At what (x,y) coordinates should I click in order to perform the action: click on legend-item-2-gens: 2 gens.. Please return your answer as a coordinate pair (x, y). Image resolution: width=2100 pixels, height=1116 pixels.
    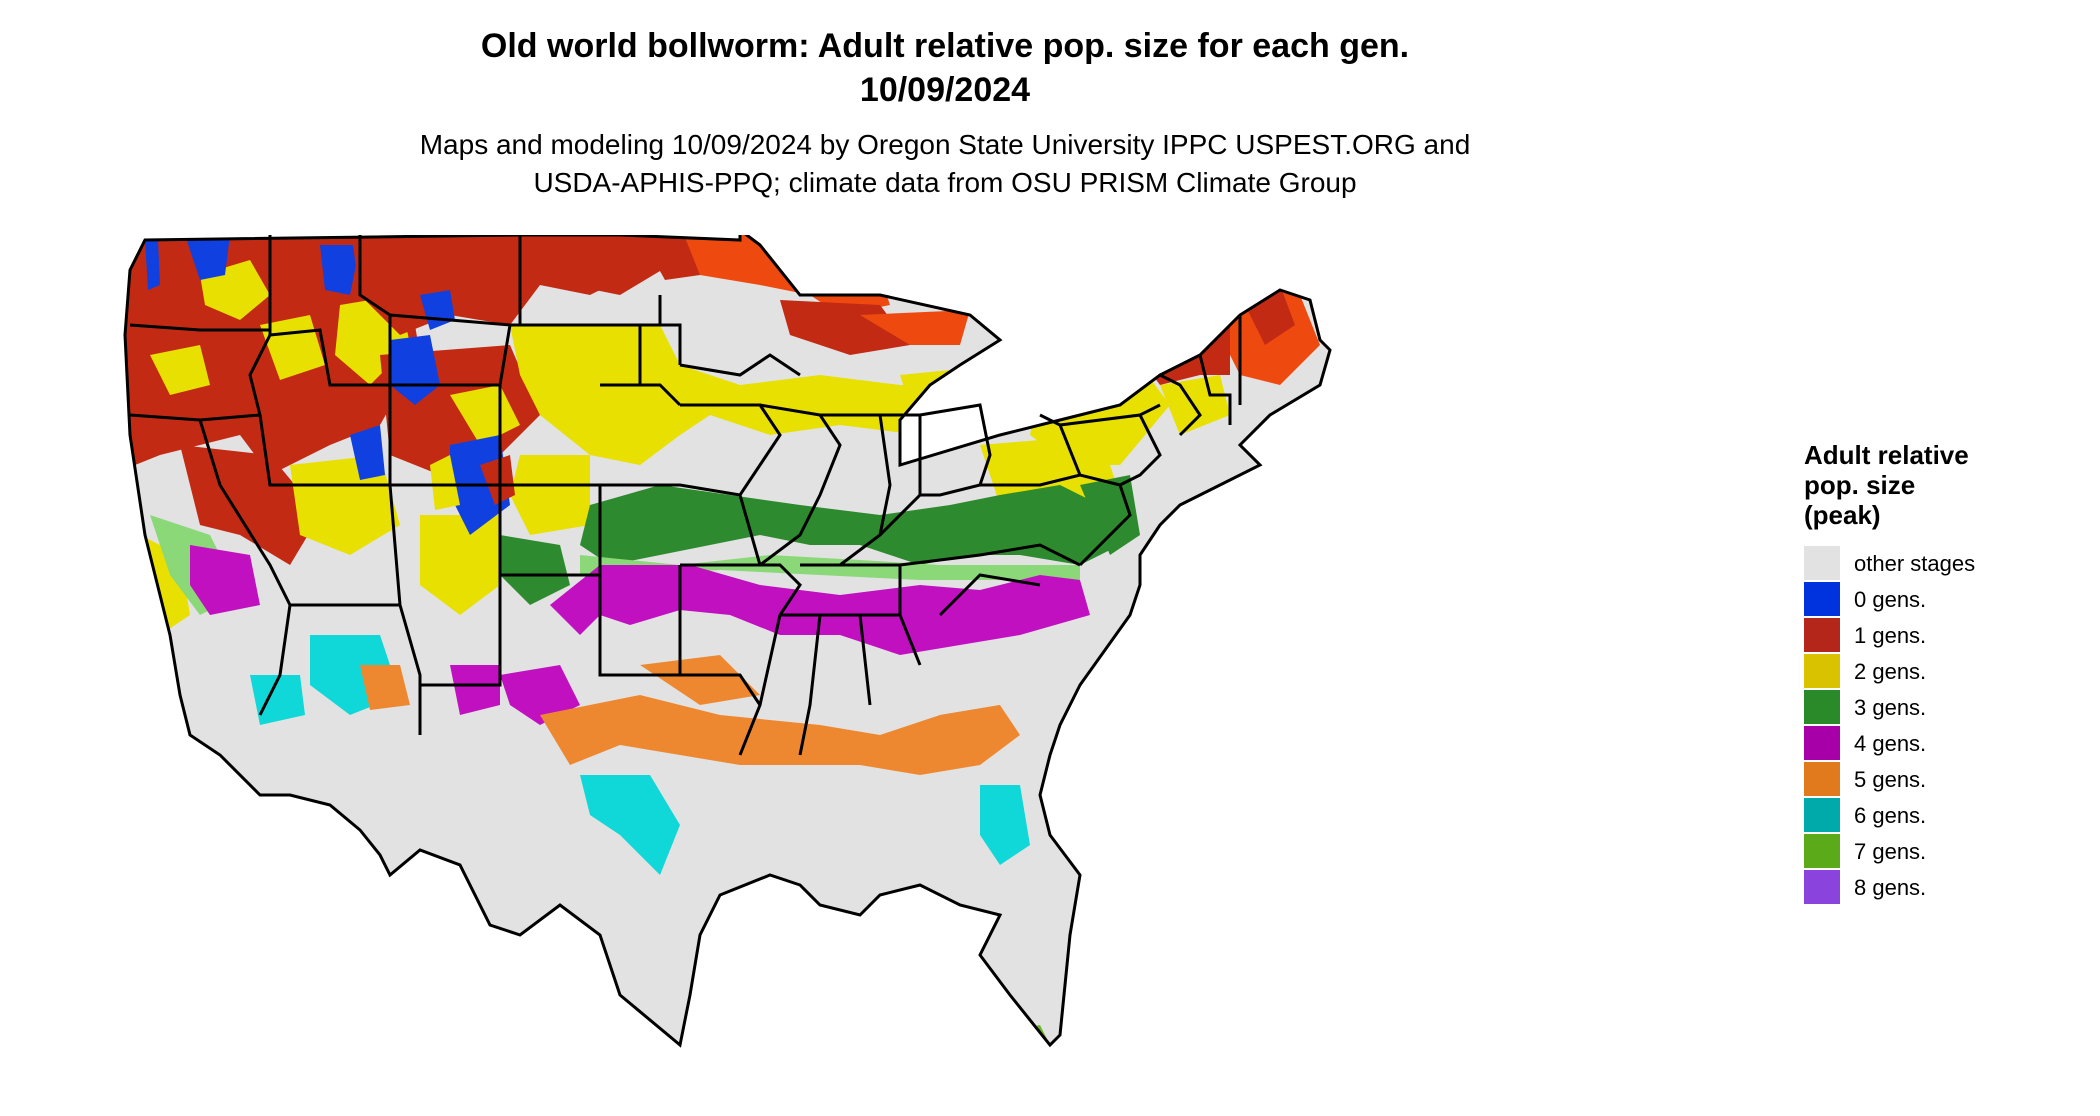
    Looking at the image, I should click on (1939, 672).